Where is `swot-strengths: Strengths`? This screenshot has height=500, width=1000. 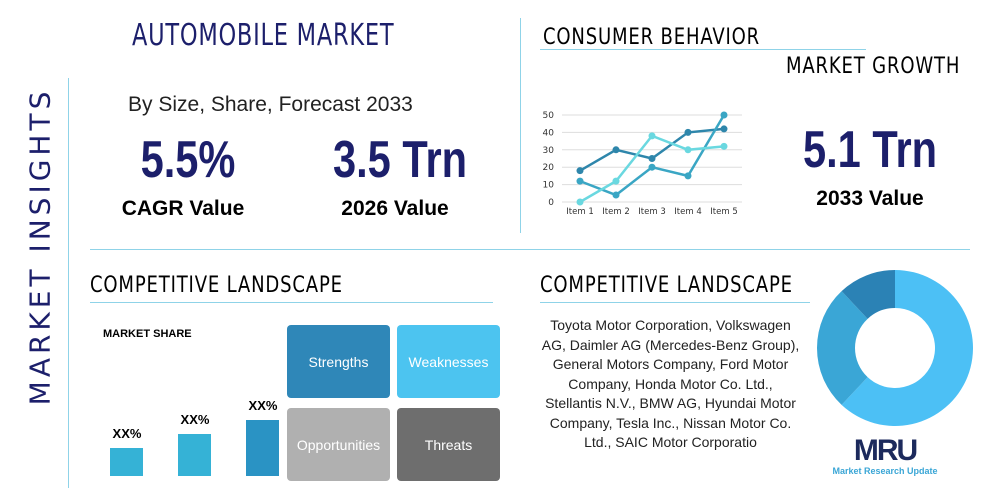 swot-strengths: Strengths is located at coordinates (338, 361).